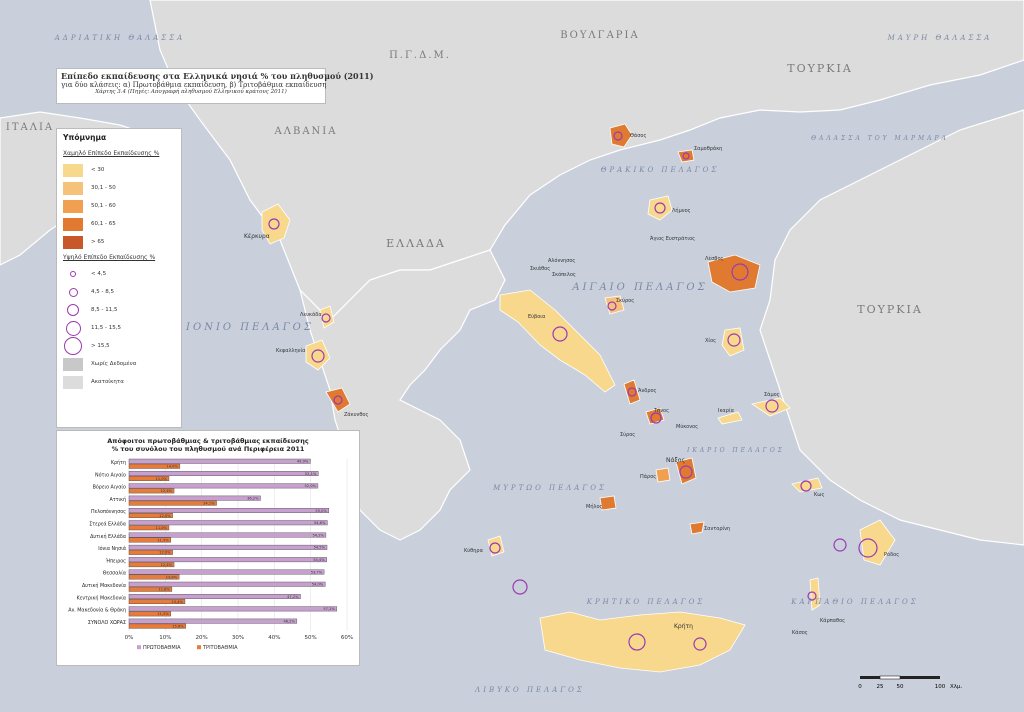 The height and width of the screenshot is (712, 1024). I want to click on scale-tick: 0, so click(860, 687).